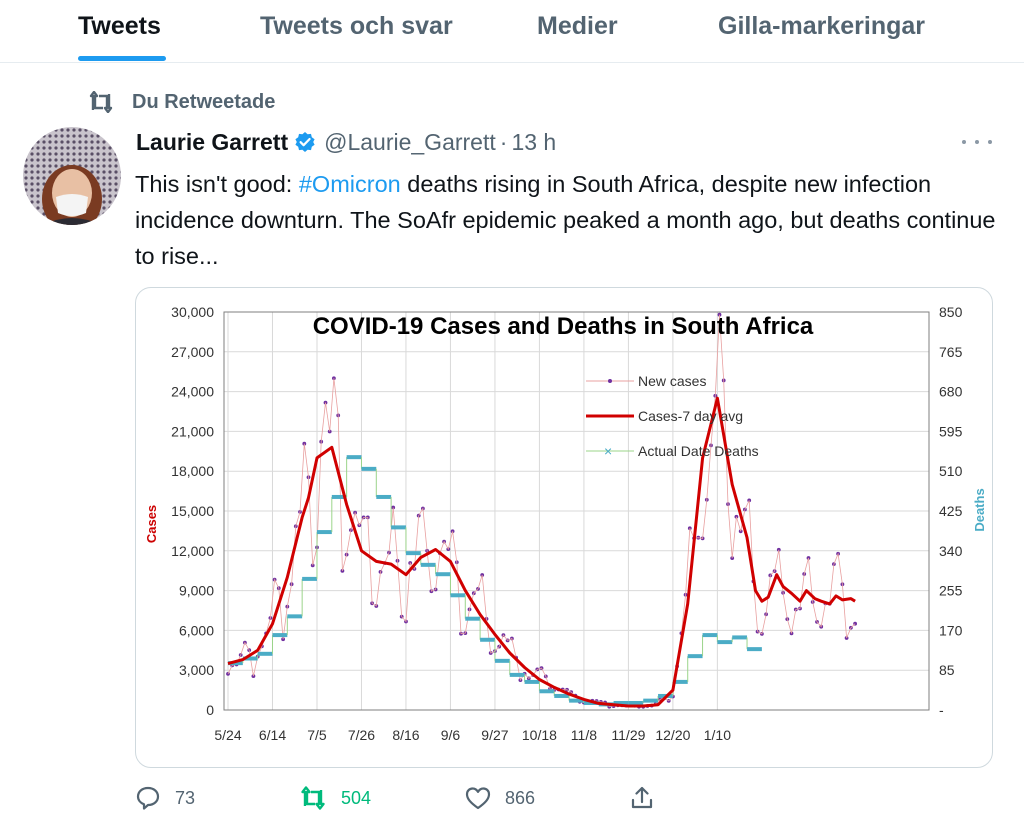 The height and width of the screenshot is (822, 1024). I want to click on retweet-active-icon, so click(313, 798).